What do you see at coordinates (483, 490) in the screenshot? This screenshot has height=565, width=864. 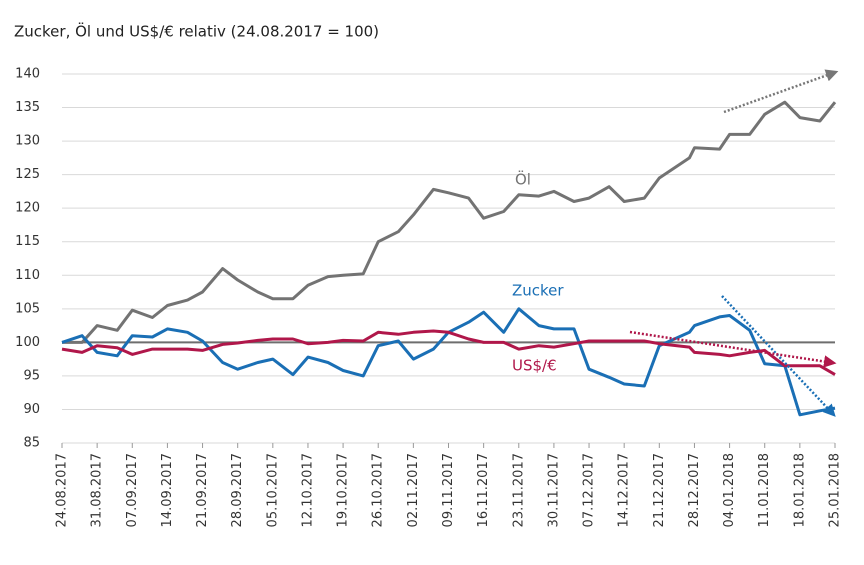 I see `x-tick-label: 16.11.2017` at bounding box center [483, 490].